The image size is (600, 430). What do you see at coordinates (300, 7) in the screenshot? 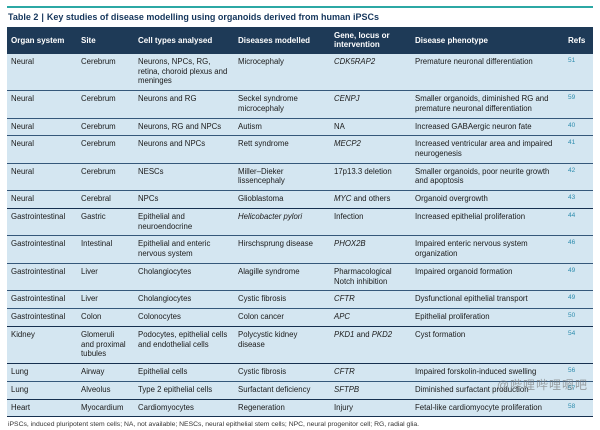
I see `accent-rule` at bounding box center [300, 7].